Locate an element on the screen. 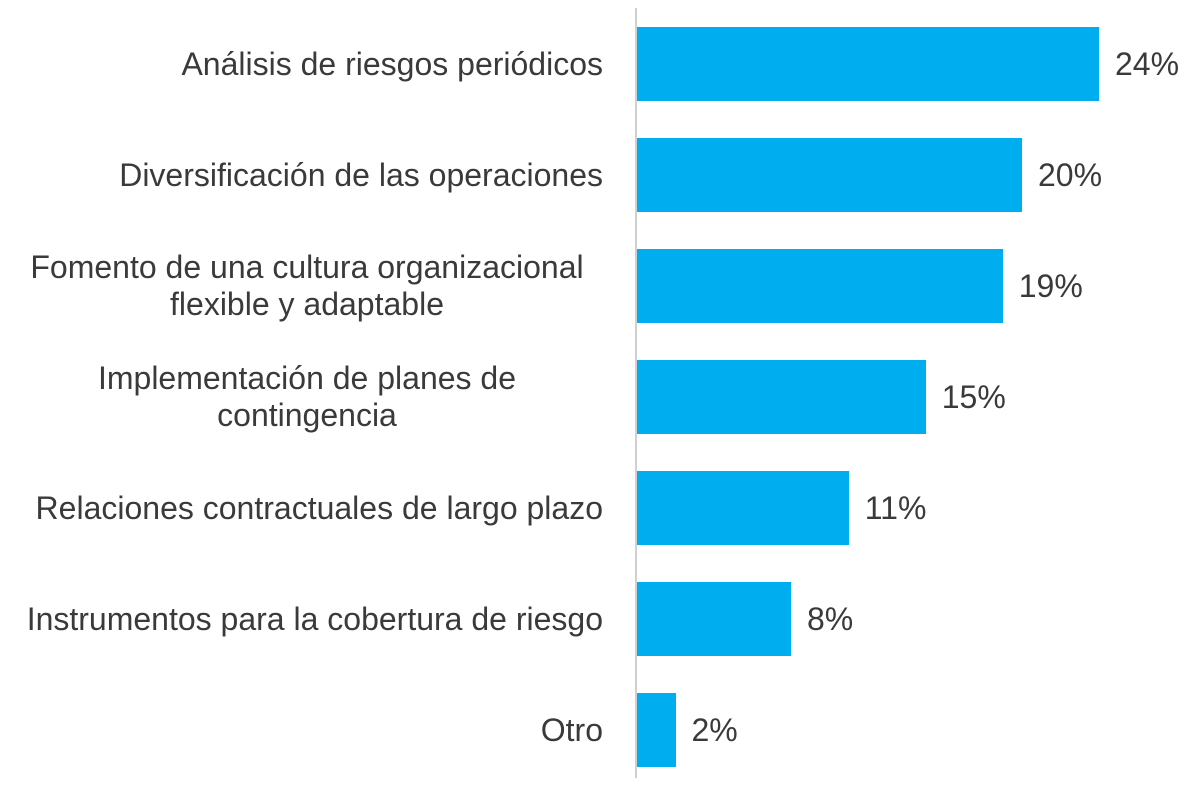  value-label: 2% is located at coordinates (714, 730).